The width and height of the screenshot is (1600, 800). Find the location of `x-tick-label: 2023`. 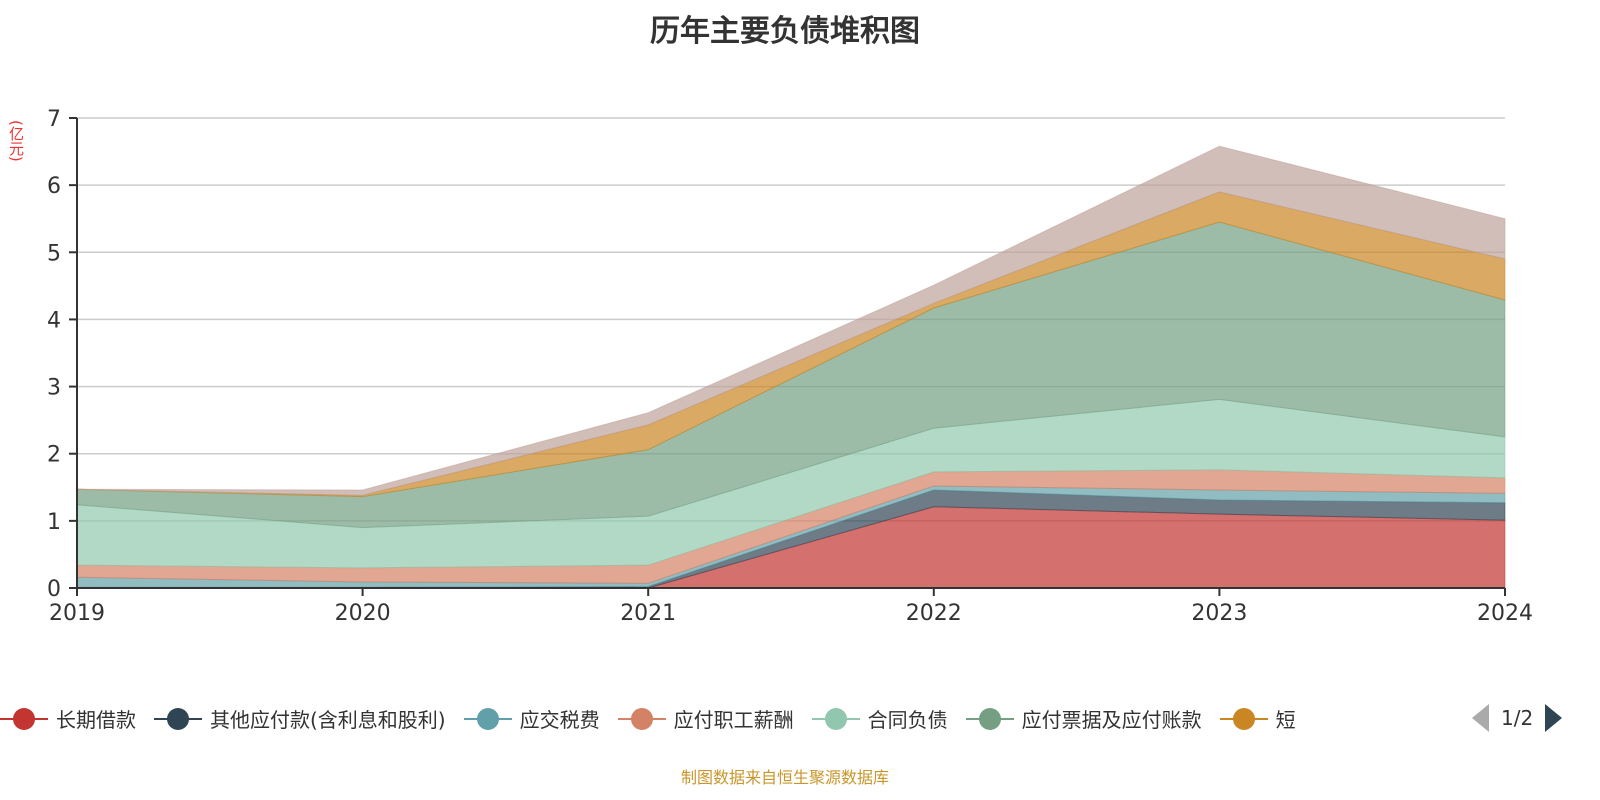

x-tick-label: 2023 is located at coordinates (1219, 613).